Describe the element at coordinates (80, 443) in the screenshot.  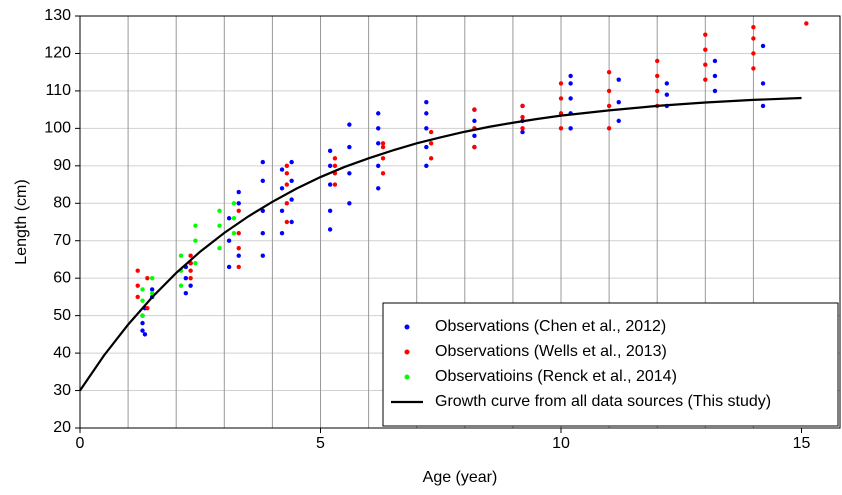
I see `x-tick-label: 0` at that location.